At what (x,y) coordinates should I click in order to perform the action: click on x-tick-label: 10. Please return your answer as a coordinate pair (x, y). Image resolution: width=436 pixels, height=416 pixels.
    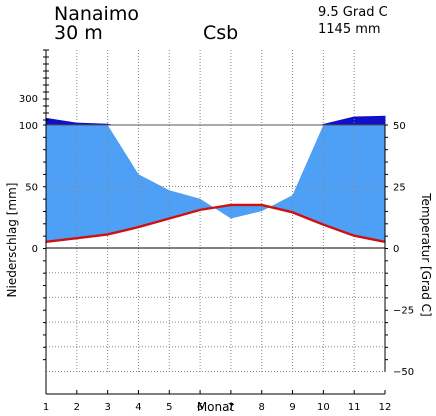
    Looking at the image, I should click on (323, 407).